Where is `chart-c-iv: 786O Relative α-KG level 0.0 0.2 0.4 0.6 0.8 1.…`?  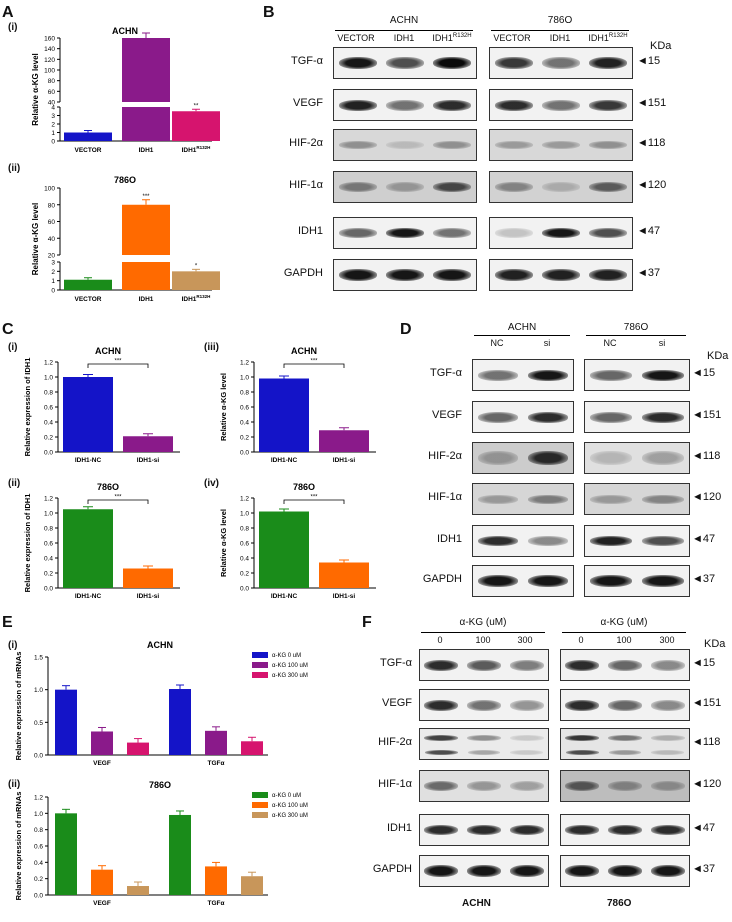 chart-c-iv: 786O Relative α-KG level 0.0 0.2 0.4 0.6 0.8 1.… is located at coordinates (297, 541).